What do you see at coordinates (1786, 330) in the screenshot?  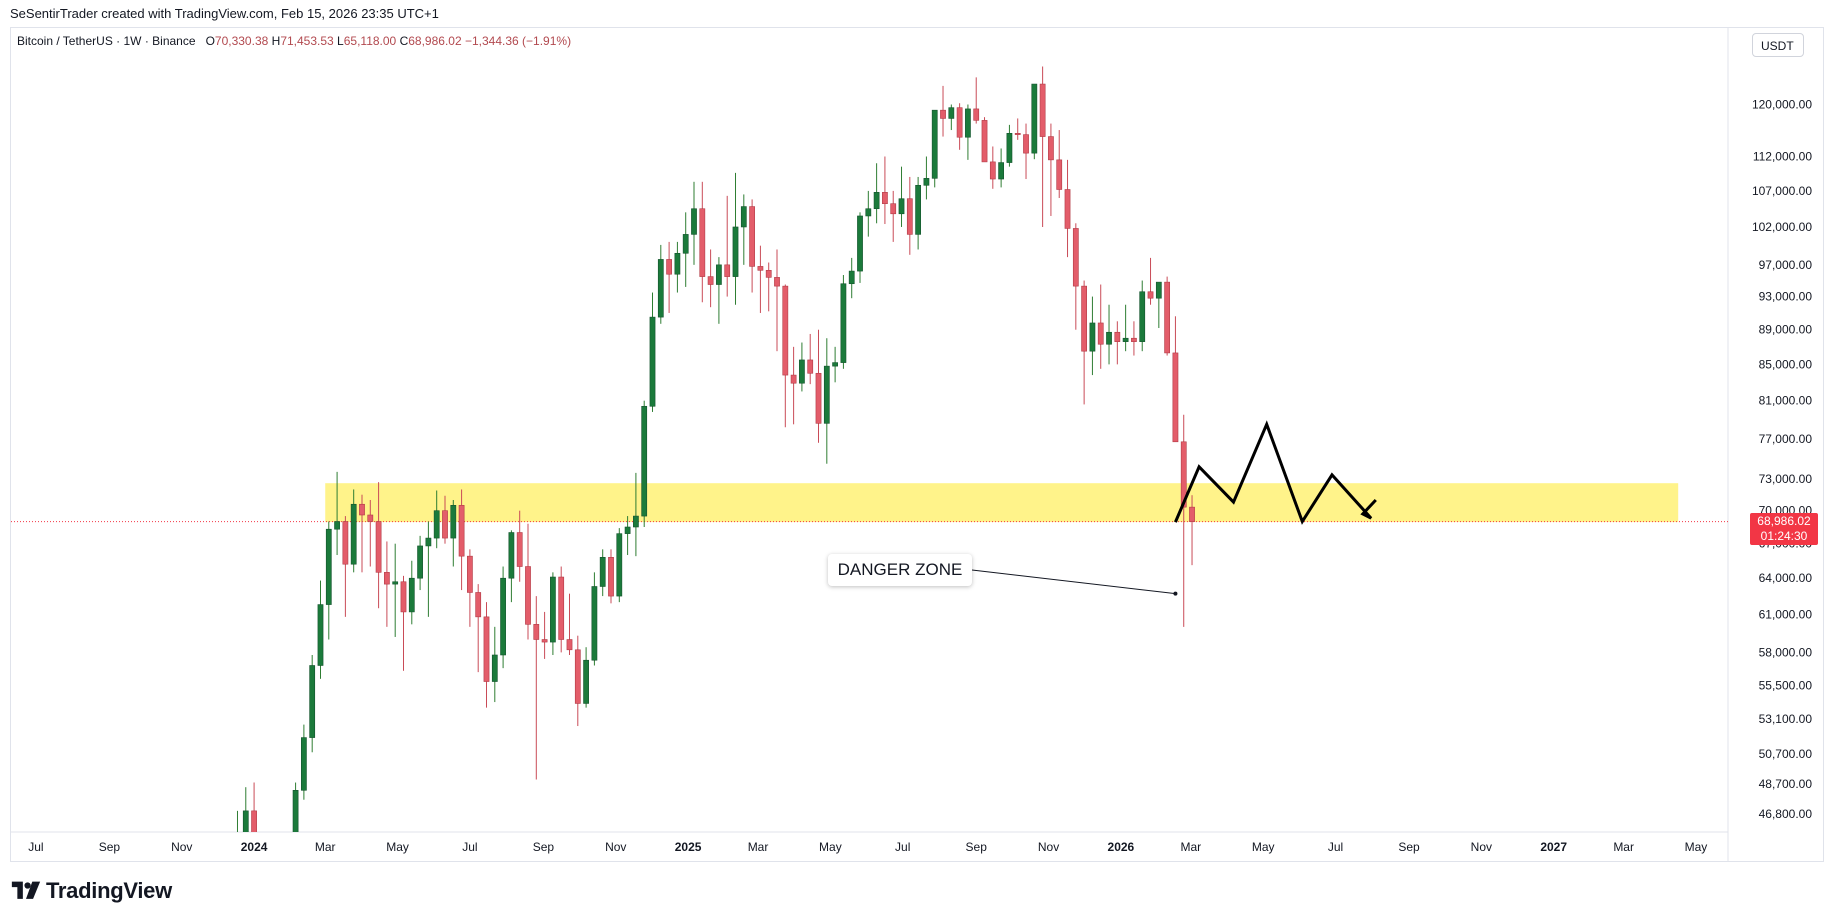 I see `y-tick-label: 89,000.00` at bounding box center [1786, 330].